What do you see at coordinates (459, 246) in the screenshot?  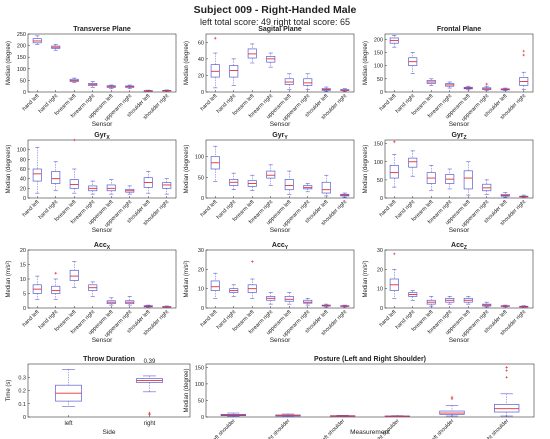 I see `panel-title: AccZ` at bounding box center [459, 246].